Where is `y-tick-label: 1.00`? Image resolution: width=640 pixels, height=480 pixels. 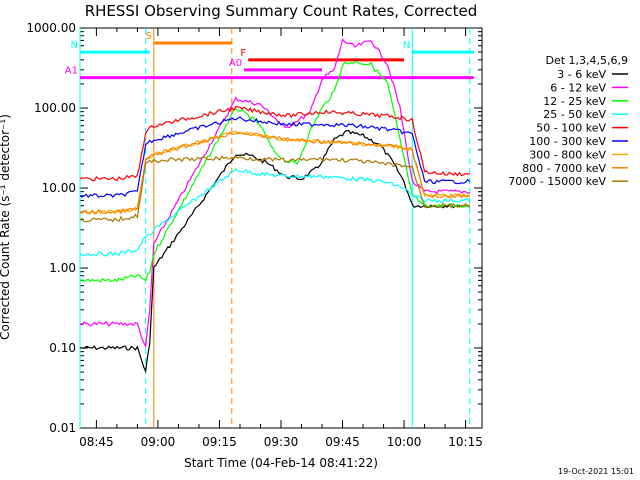
y-tick-label: 1.00 is located at coordinates (62, 268).